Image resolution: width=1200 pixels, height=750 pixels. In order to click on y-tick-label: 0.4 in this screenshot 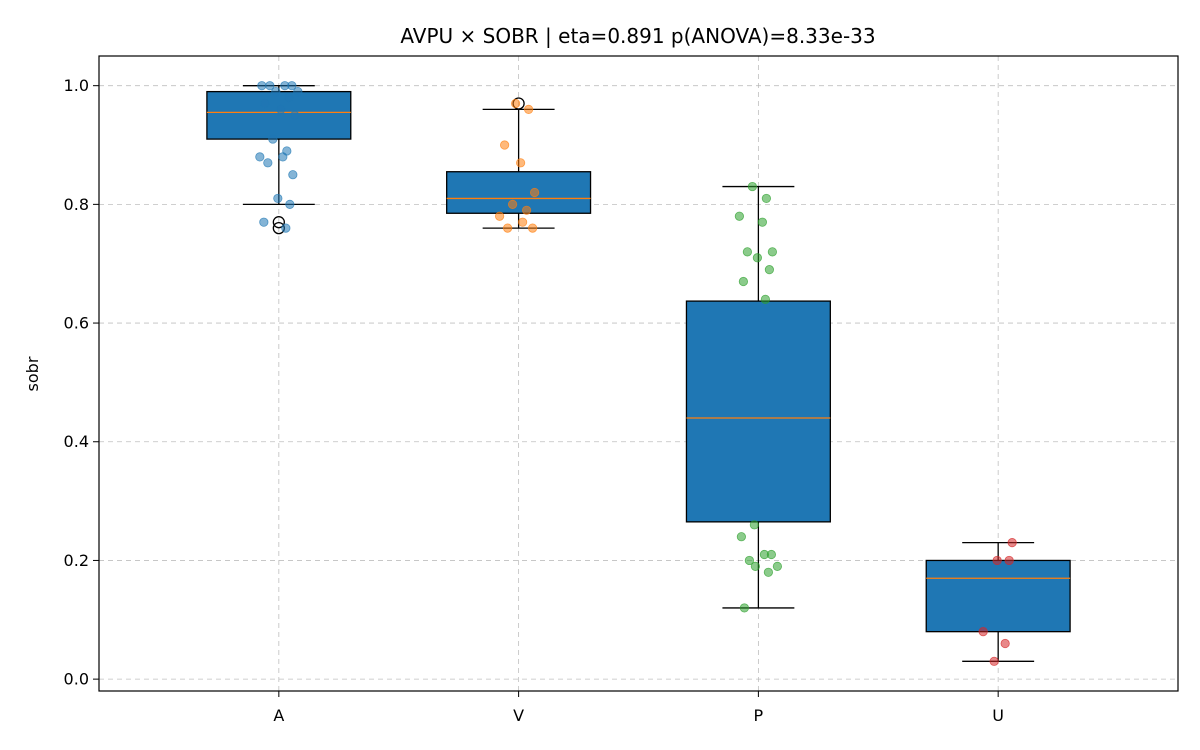, I will do `click(76, 441)`.